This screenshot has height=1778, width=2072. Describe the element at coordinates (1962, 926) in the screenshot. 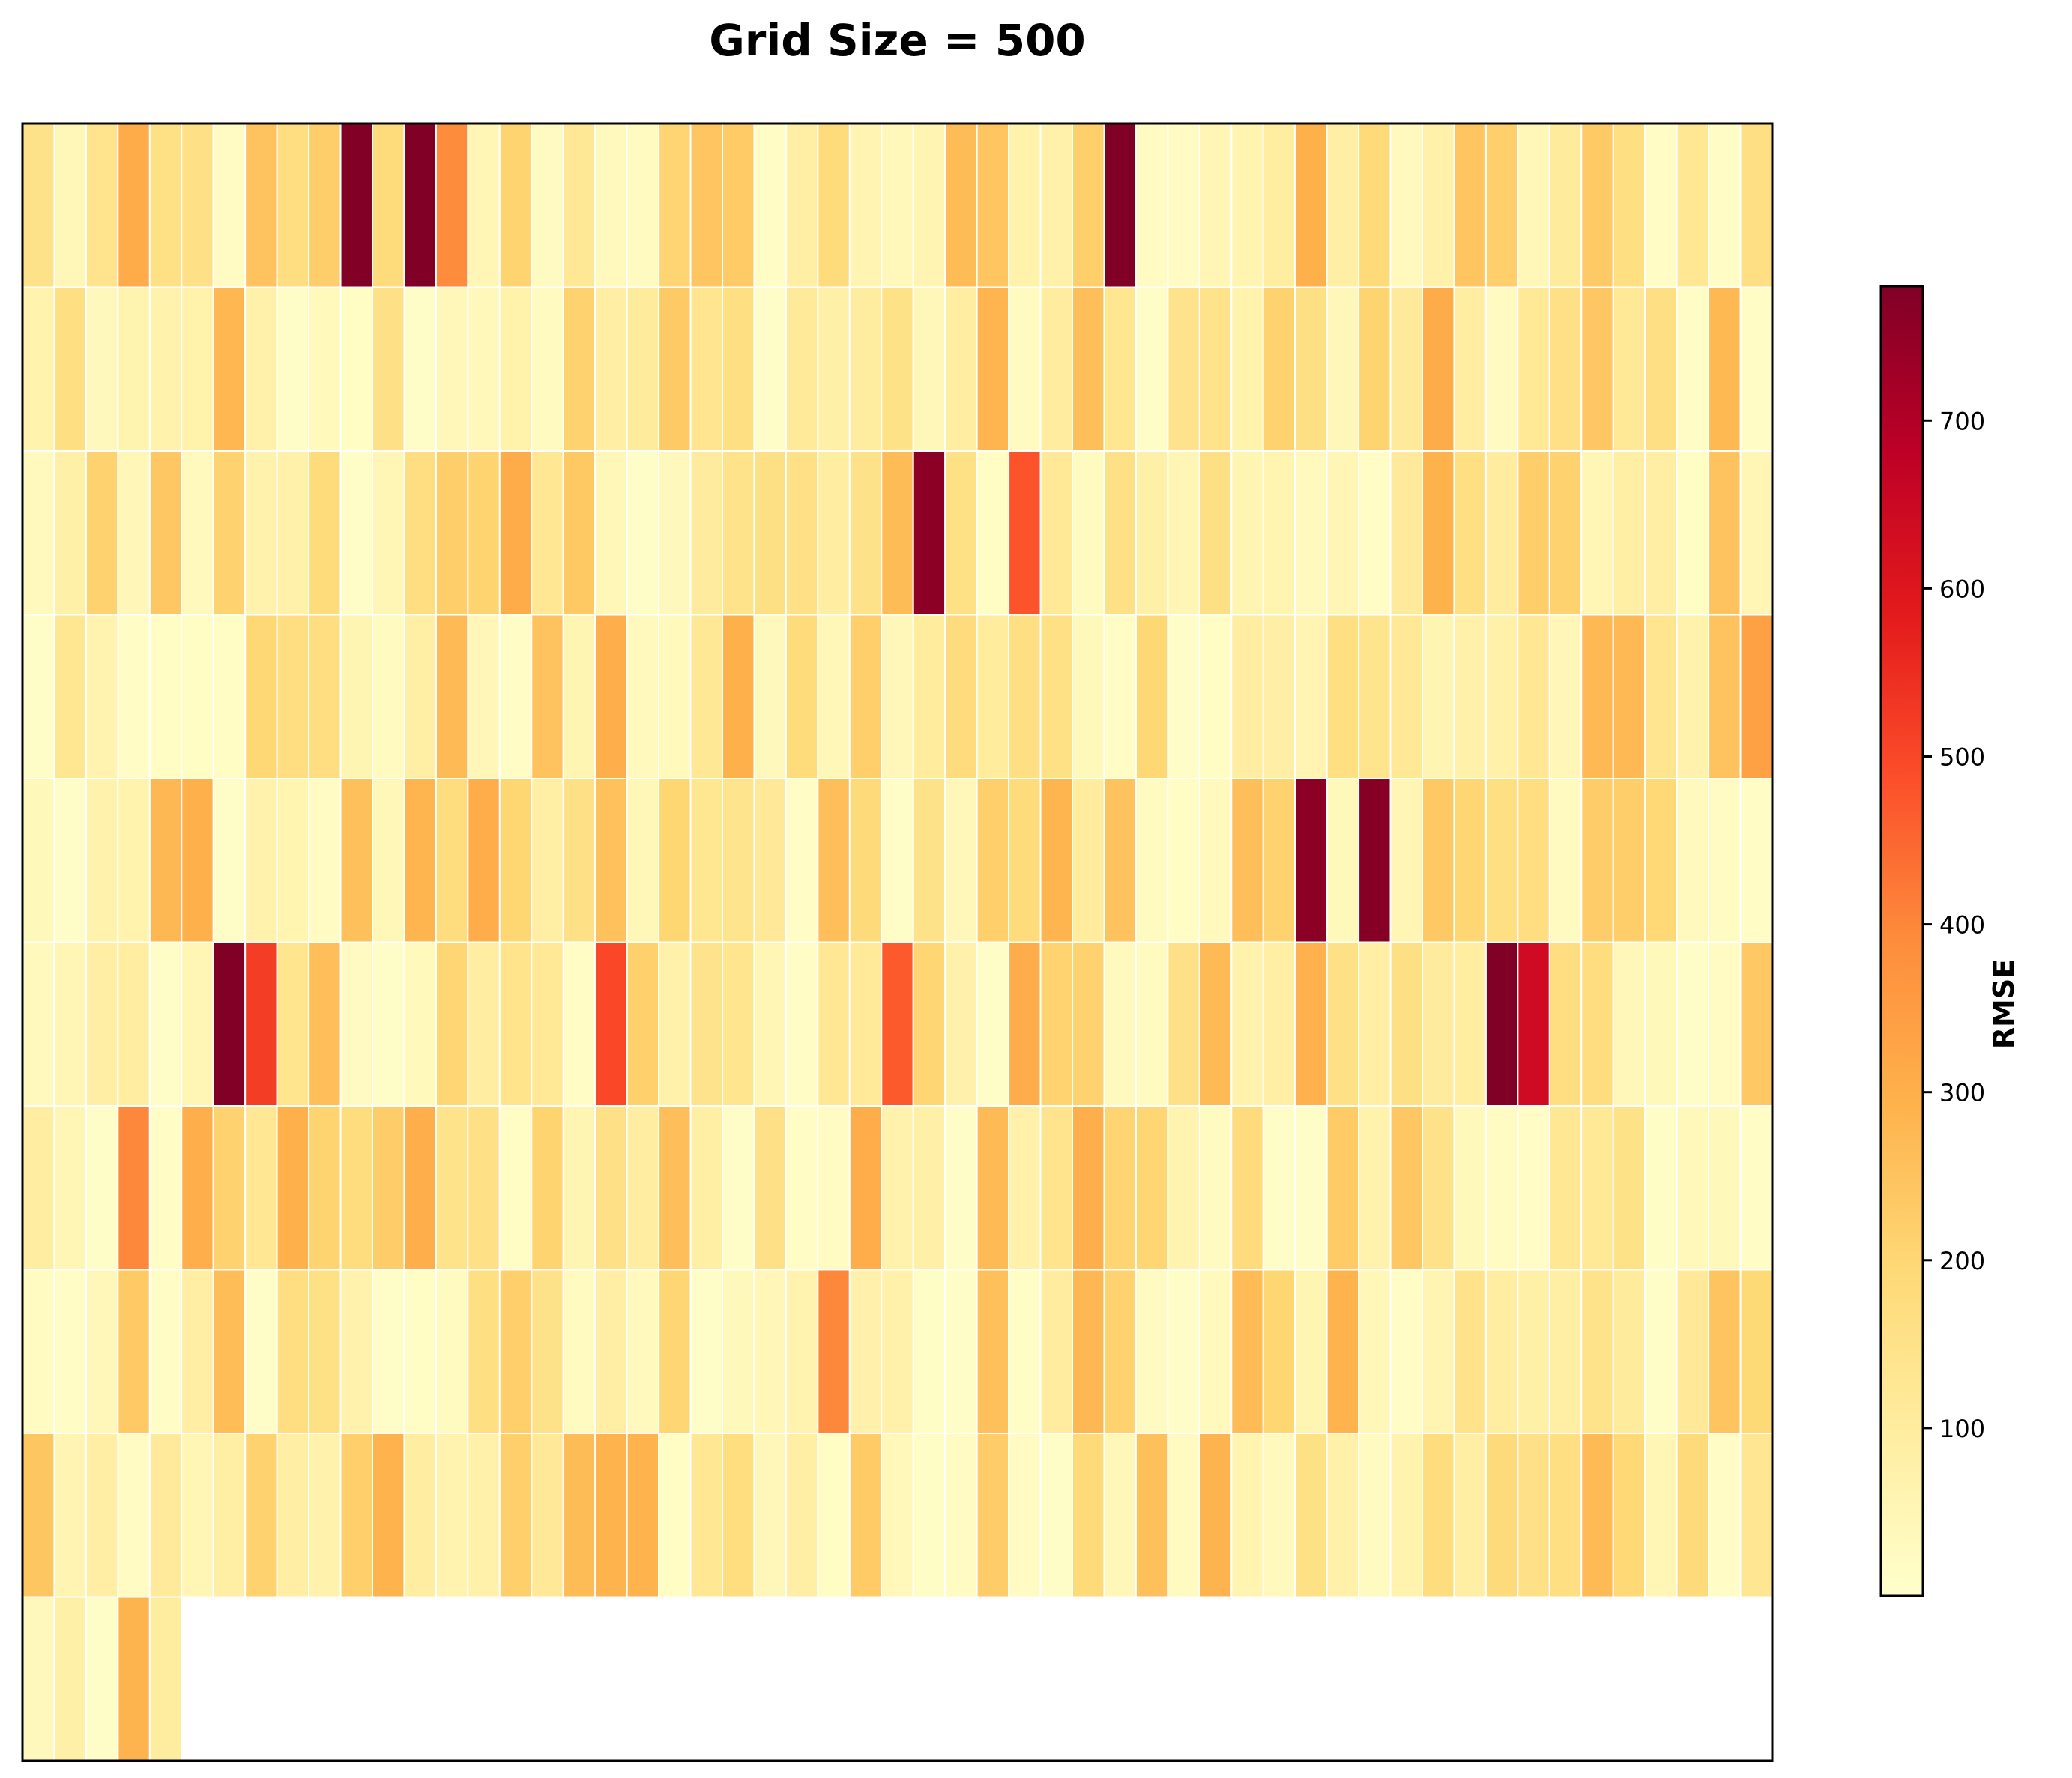

I see `colorbar-tick-label: 400` at that location.